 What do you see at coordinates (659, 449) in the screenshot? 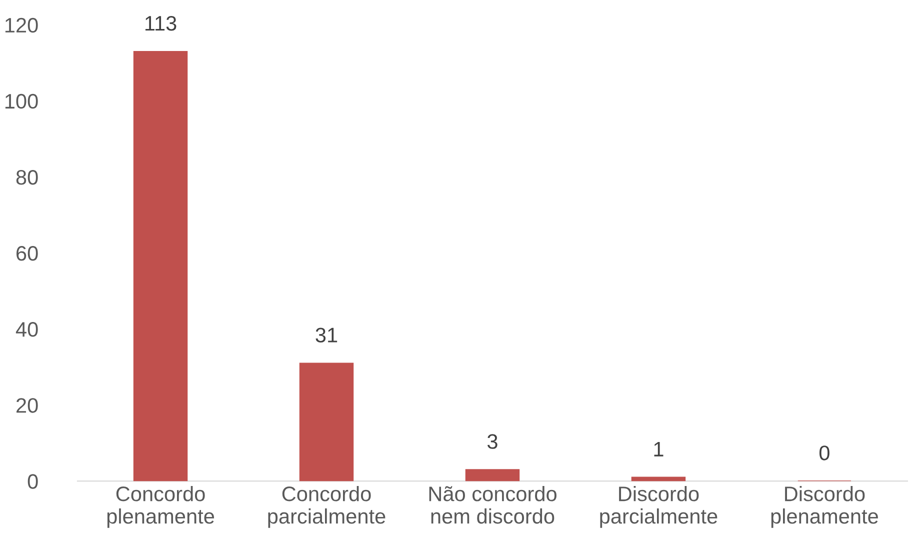
I see `data-label: 1` at bounding box center [659, 449].